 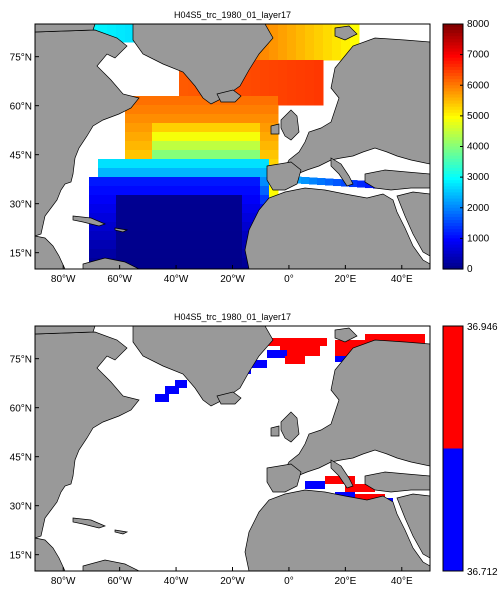 What do you see at coordinates (21, 409) in the screenshot?
I see `y-tick-label: 60°N` at bounding box center [21, 409].